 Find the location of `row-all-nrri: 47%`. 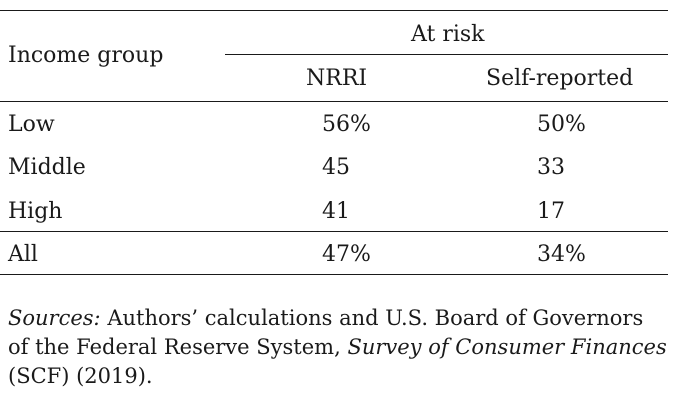

row-all-nrri: 47% is located at coordinates (346, 254).